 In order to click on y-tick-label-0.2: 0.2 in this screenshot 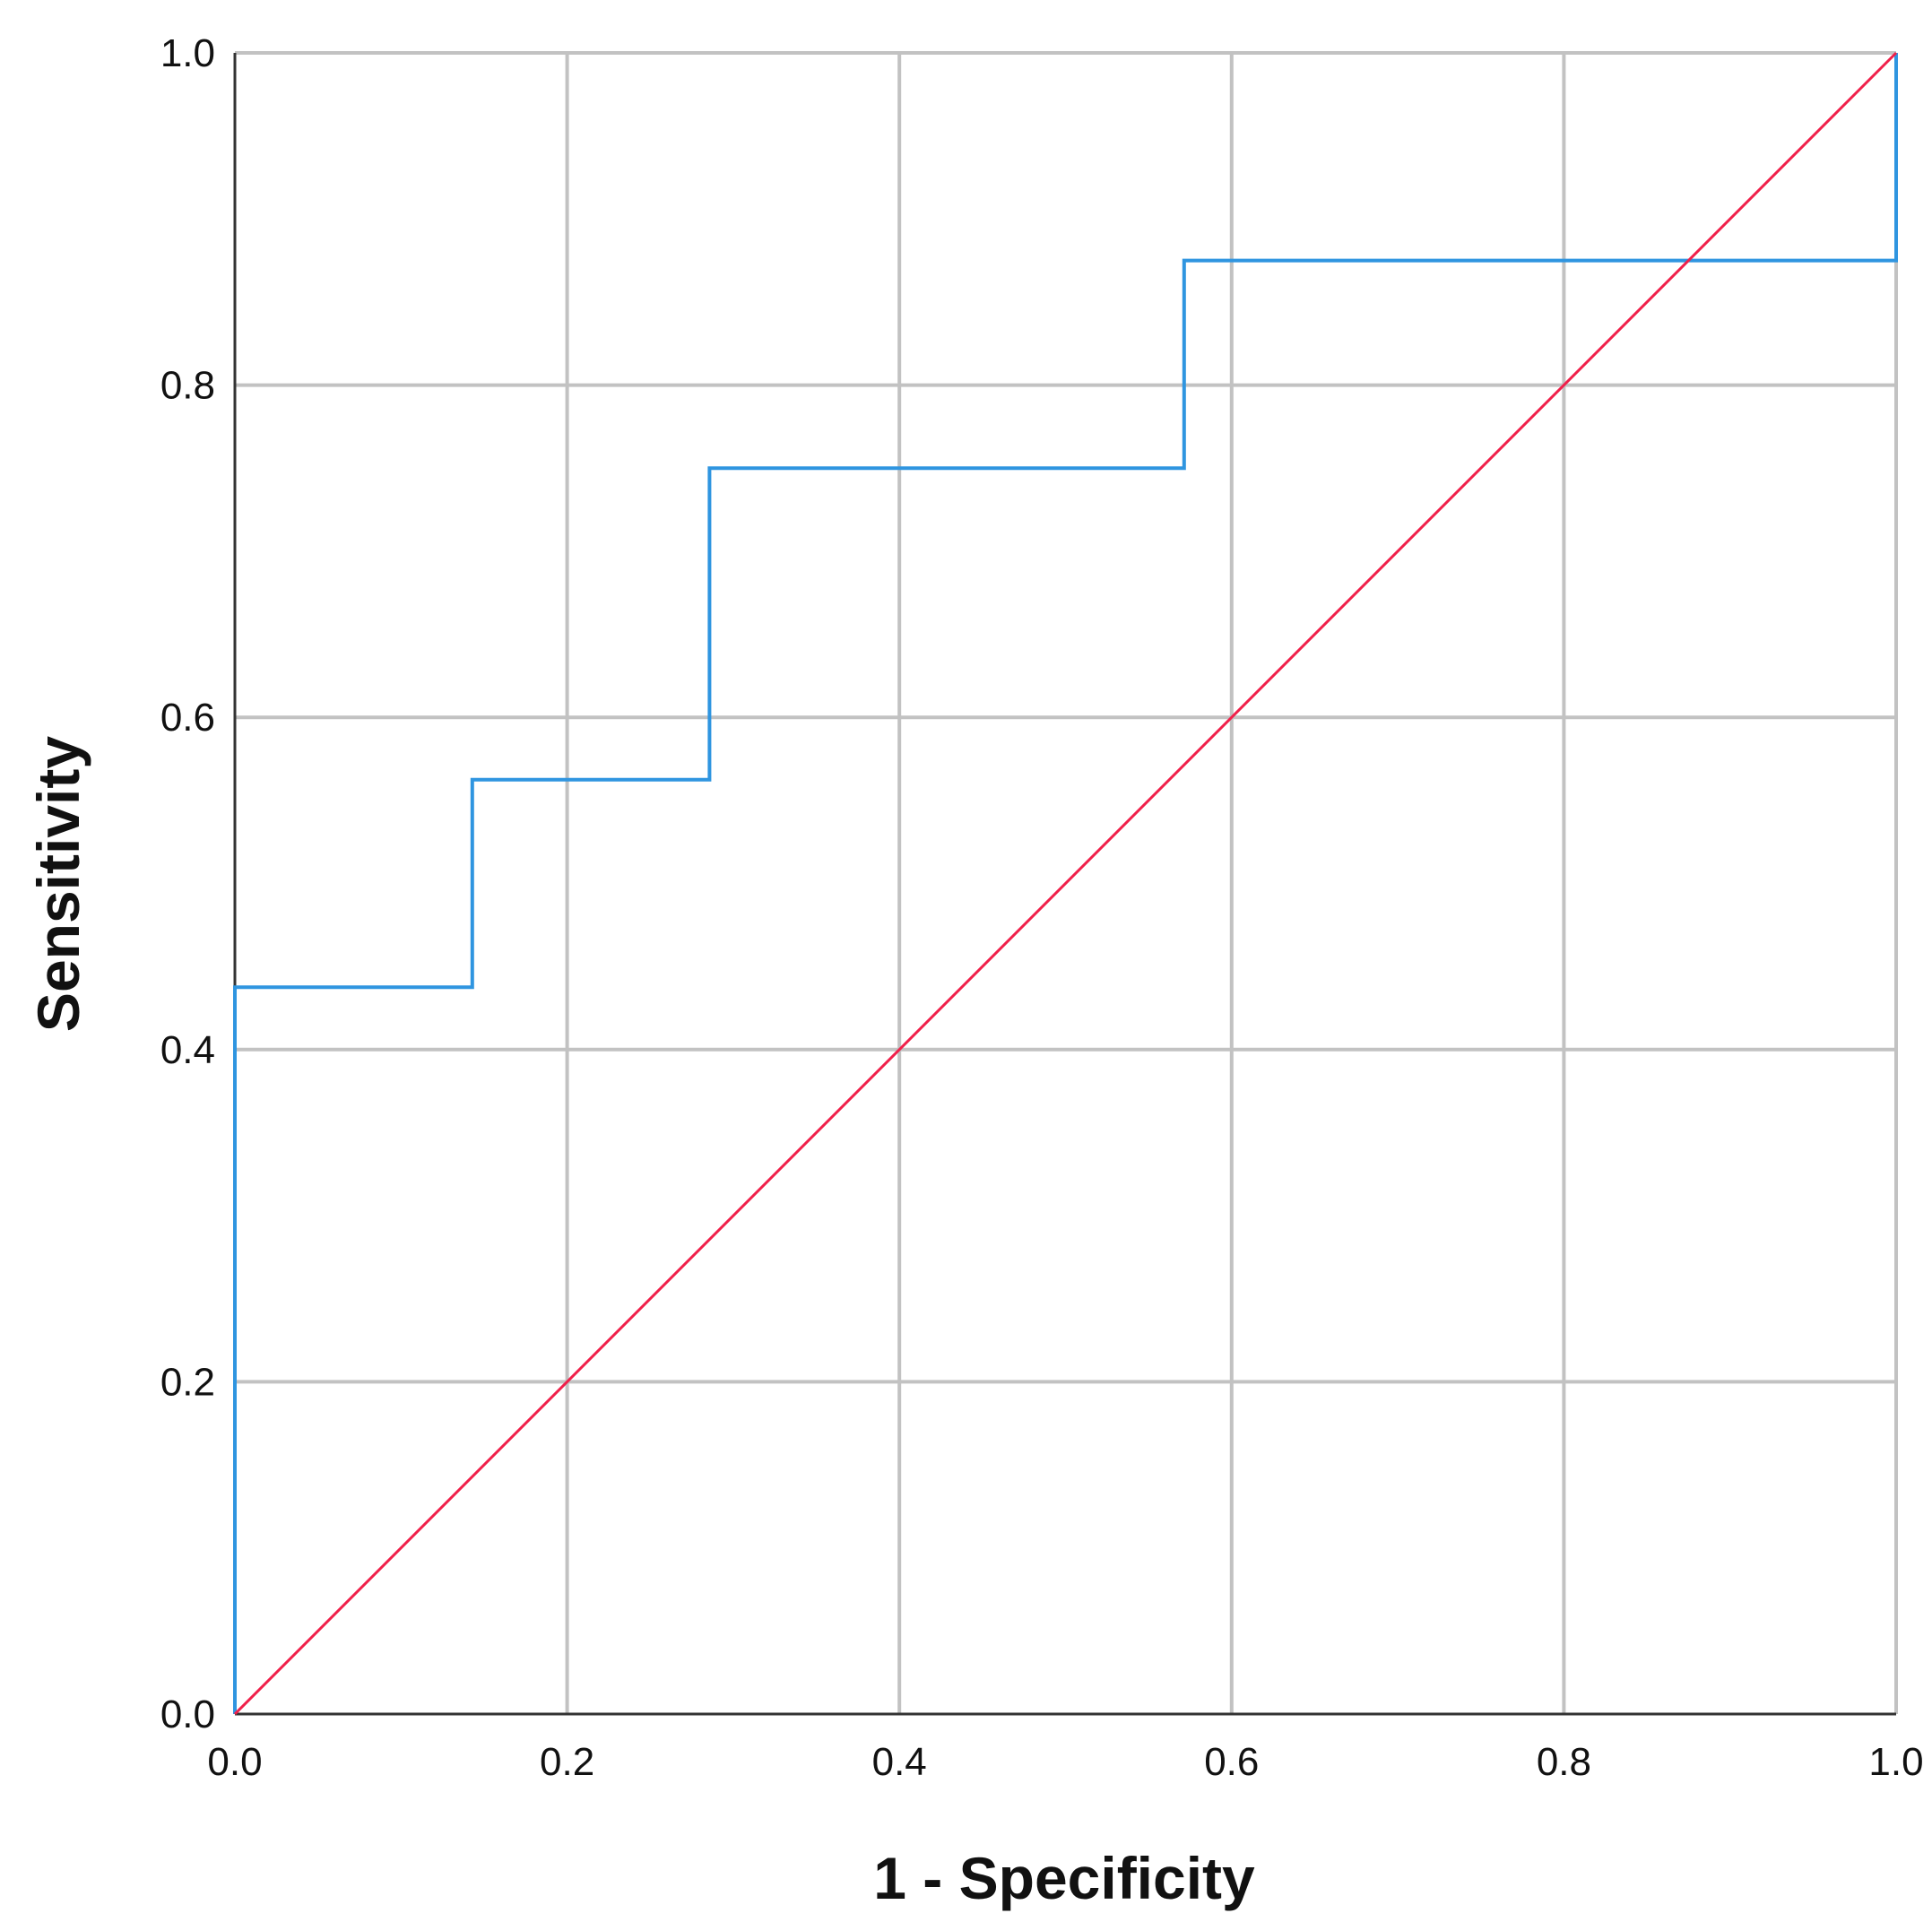, I will do `click(187, 1382)`.